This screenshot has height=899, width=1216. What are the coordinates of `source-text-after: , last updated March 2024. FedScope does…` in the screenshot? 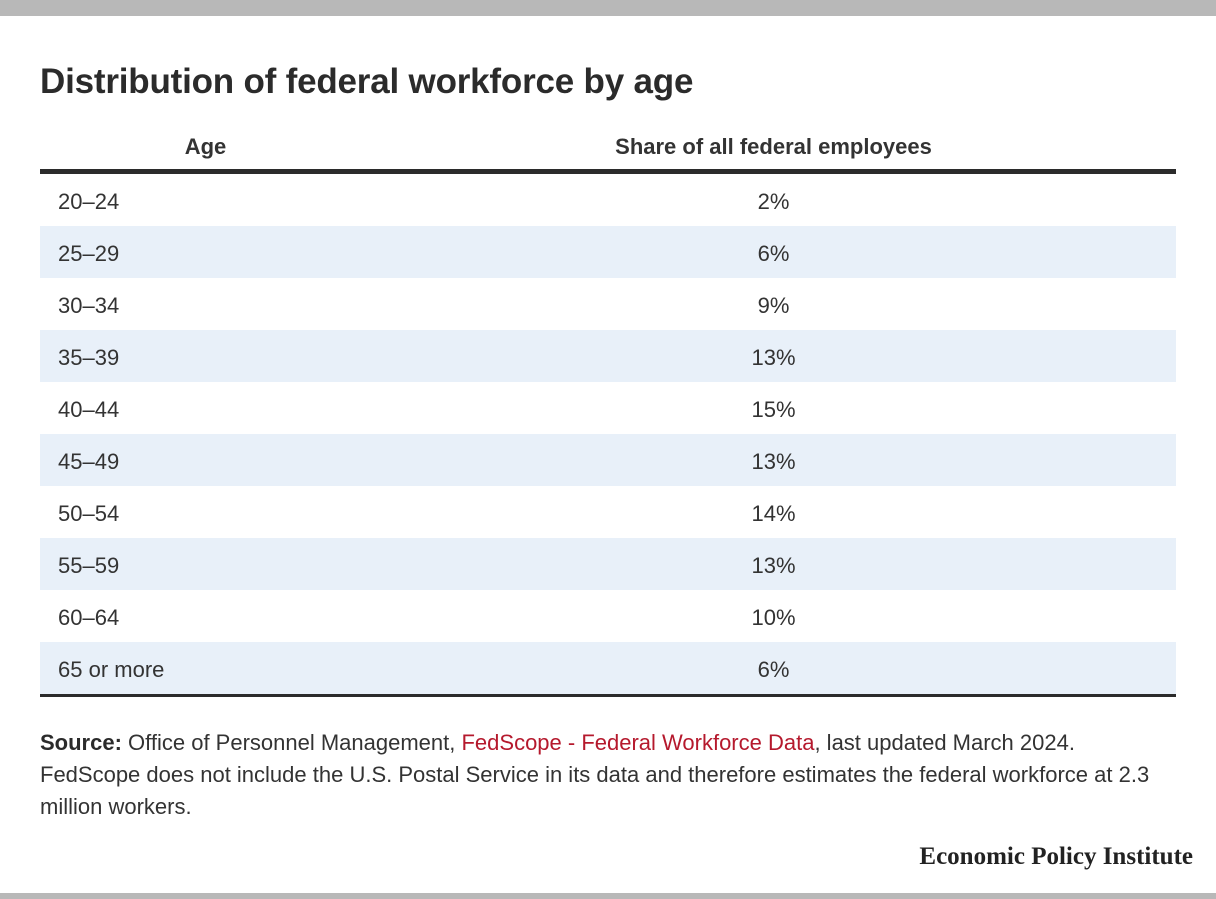 It's located at (595, 774).